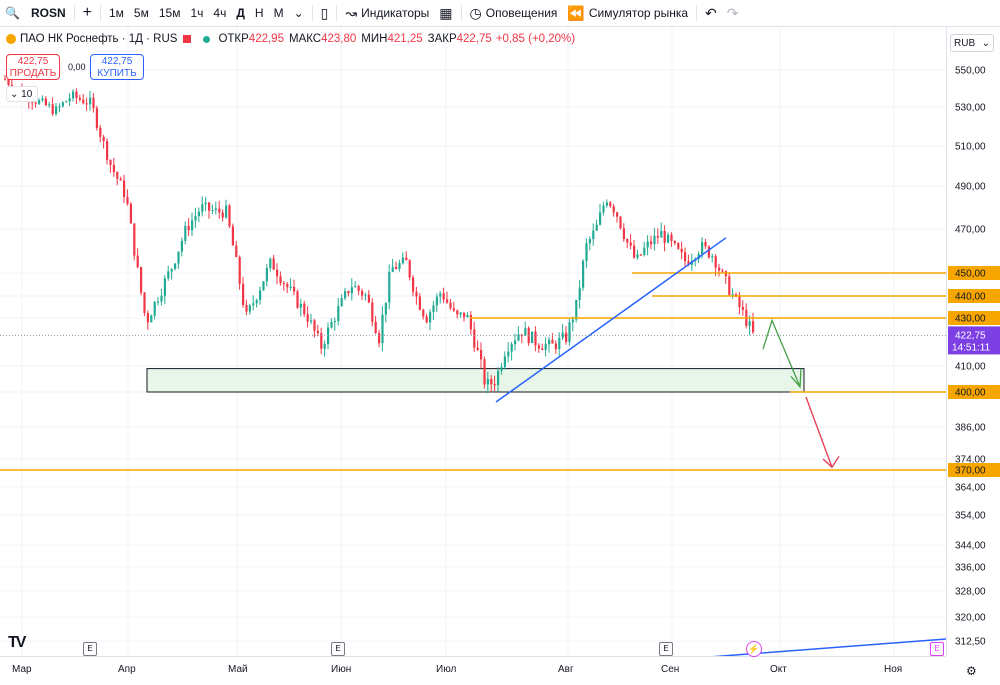  I want to click on price-tick-label: 550,00, so click(970, 71).